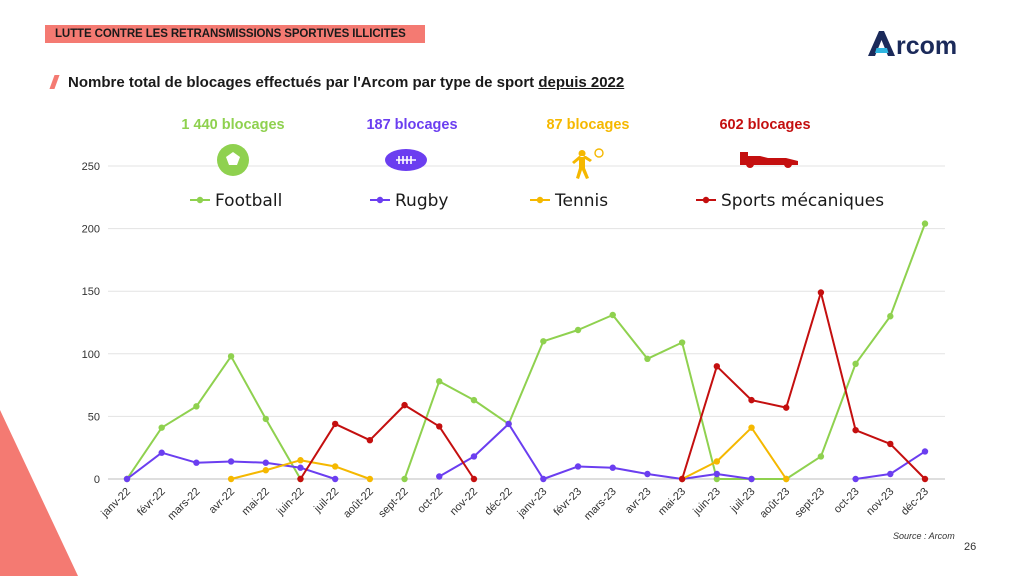 The height and width of the screenshot is (576, 1024). Describe the element at coordinates (880, 502) in the screenshot. I see `x-tick-label: nov-23` at that location.